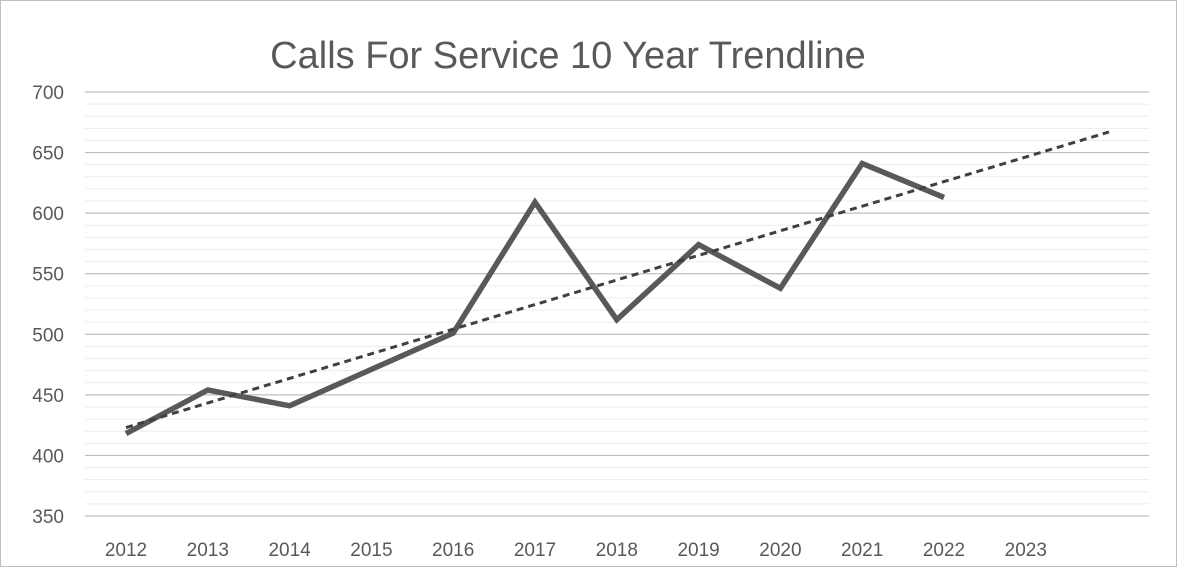 Image resolution: width=1177 pixels, height=567 pixels. Describe the element at coordinates (48, 214) in the screenshot. I see `y-tick-label: 600` at that location.